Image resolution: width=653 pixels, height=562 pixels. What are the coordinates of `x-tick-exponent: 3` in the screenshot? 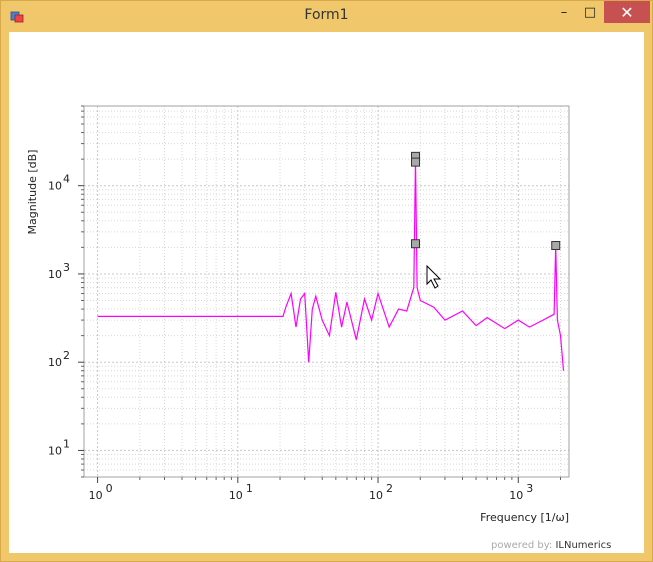 It's located at (529, 488).